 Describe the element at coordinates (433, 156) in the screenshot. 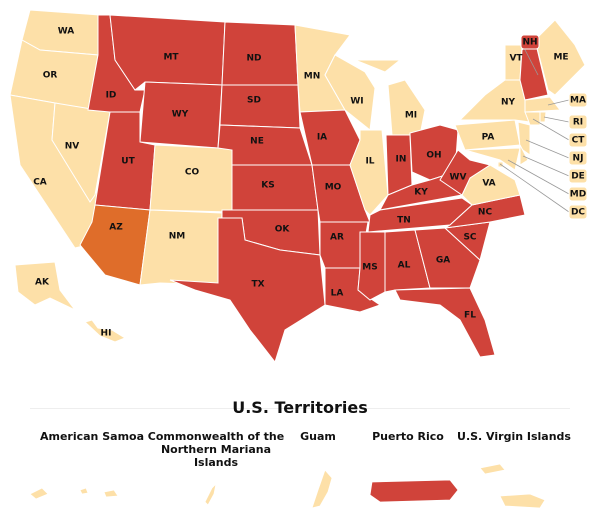

I see `state-label: OH` at that location.